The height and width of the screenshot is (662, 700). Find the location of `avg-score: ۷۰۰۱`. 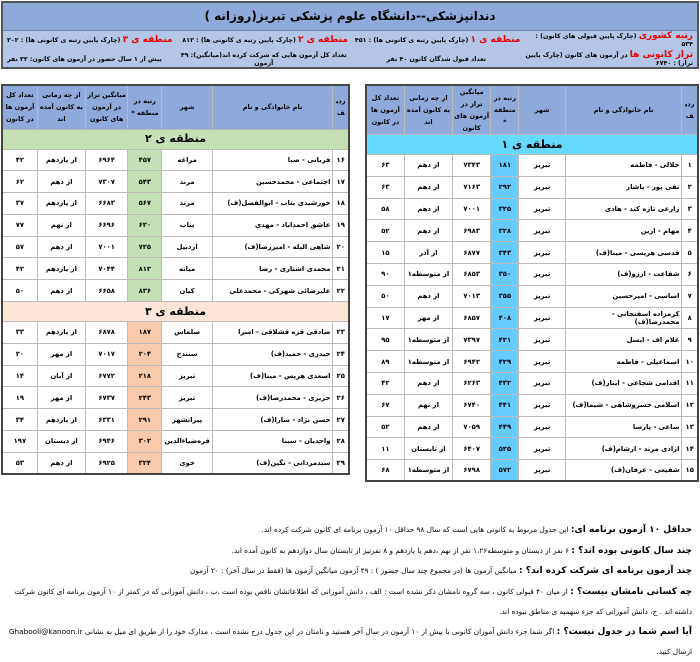

avg-score: ۷۰۰۱ is located at coordinates (107, 247).